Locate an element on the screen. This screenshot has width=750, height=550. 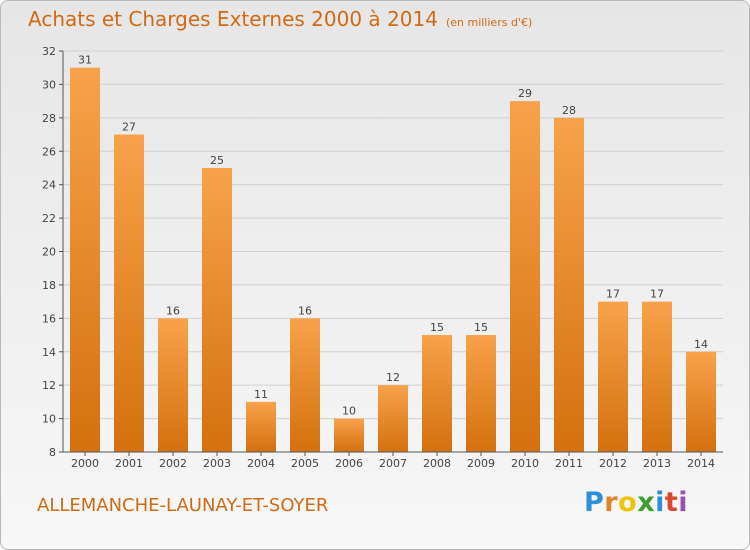
logo-letter: x is located at coordinates (646, 502).